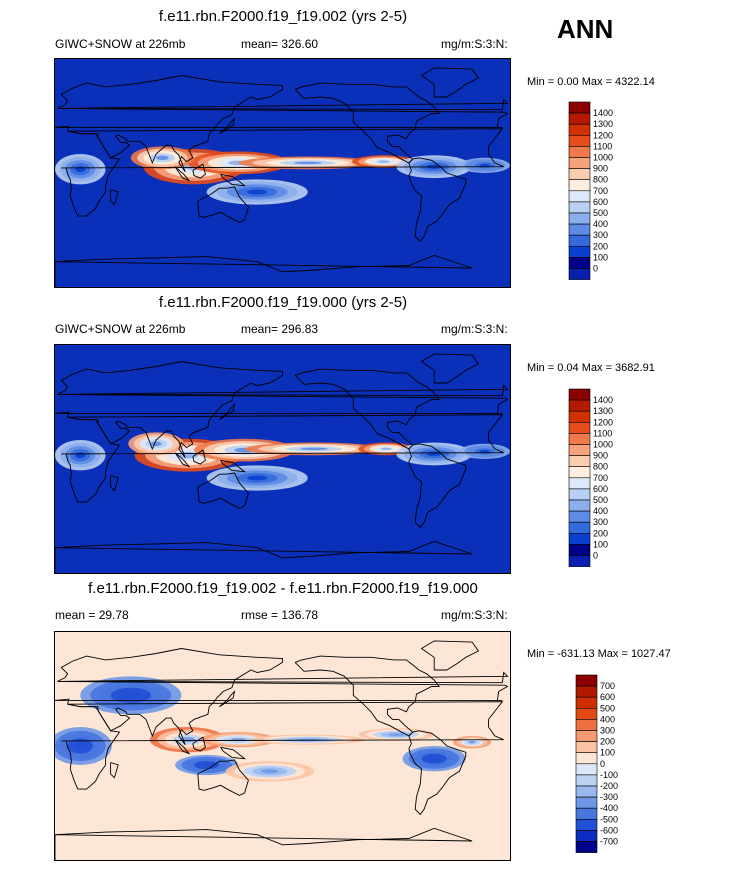 This screenshot has width=733, height=872. I want to click on colorbar-level-label: 1200, so click(603, 135).